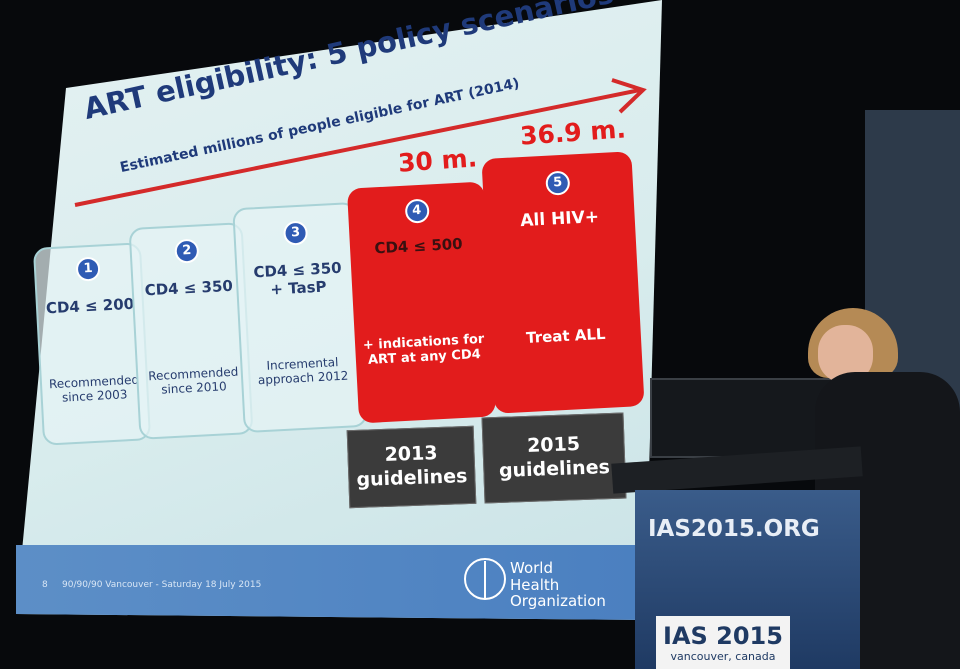 This screenshot has height=669, width=960. What do you see at coordinates (558, 584) in the screenshot?
I see `organization: World Health Organization` at bounding box center [558, 584].